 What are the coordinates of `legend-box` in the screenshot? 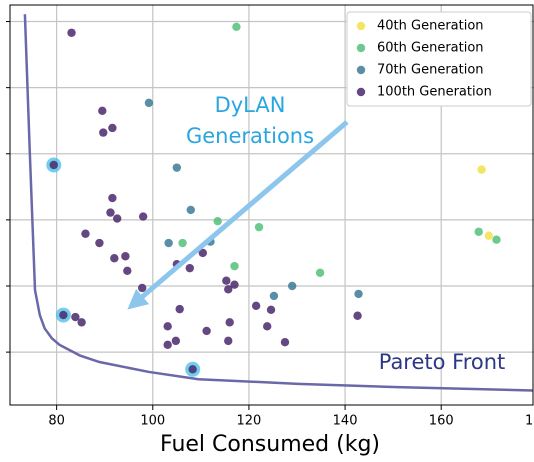 It's located at (439, 59).